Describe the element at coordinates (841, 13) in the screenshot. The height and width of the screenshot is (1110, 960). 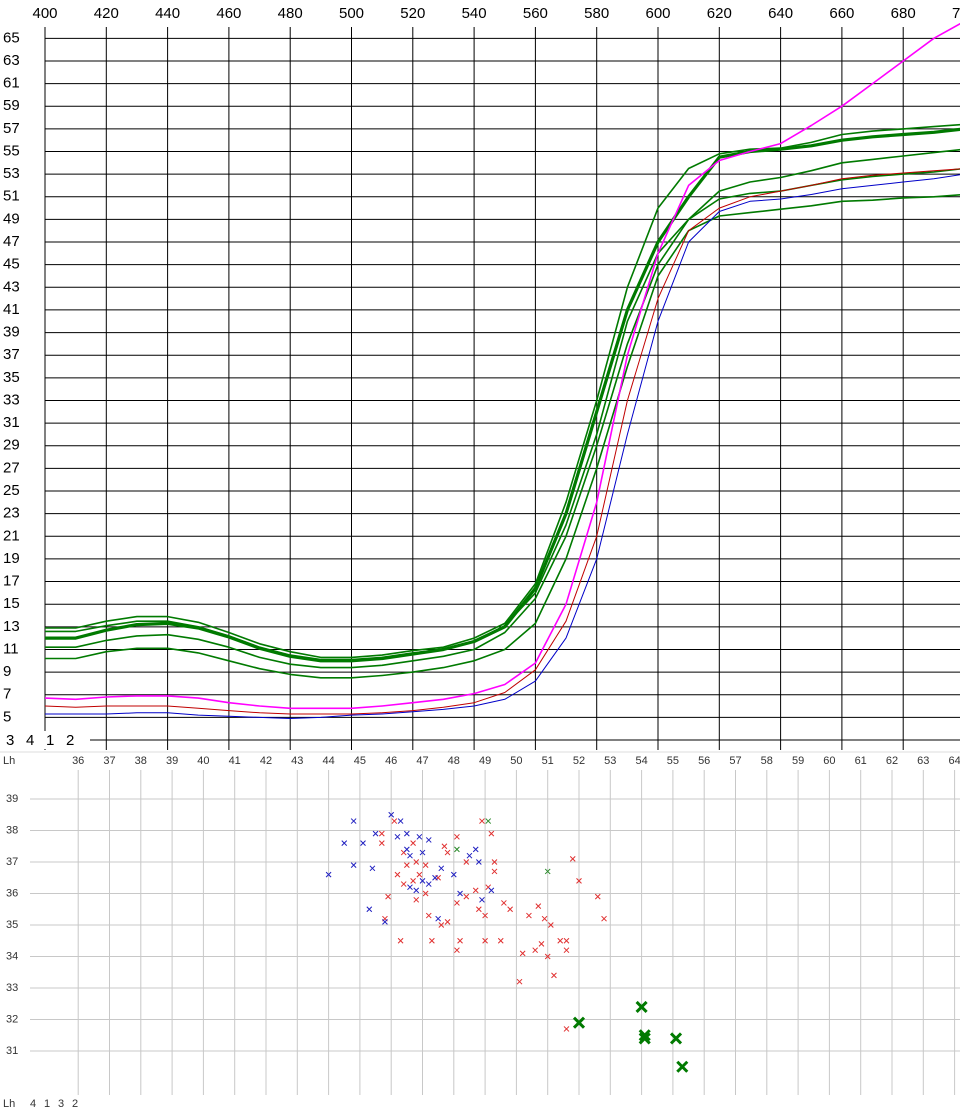
I see `x-tick-label: 660` at that location.